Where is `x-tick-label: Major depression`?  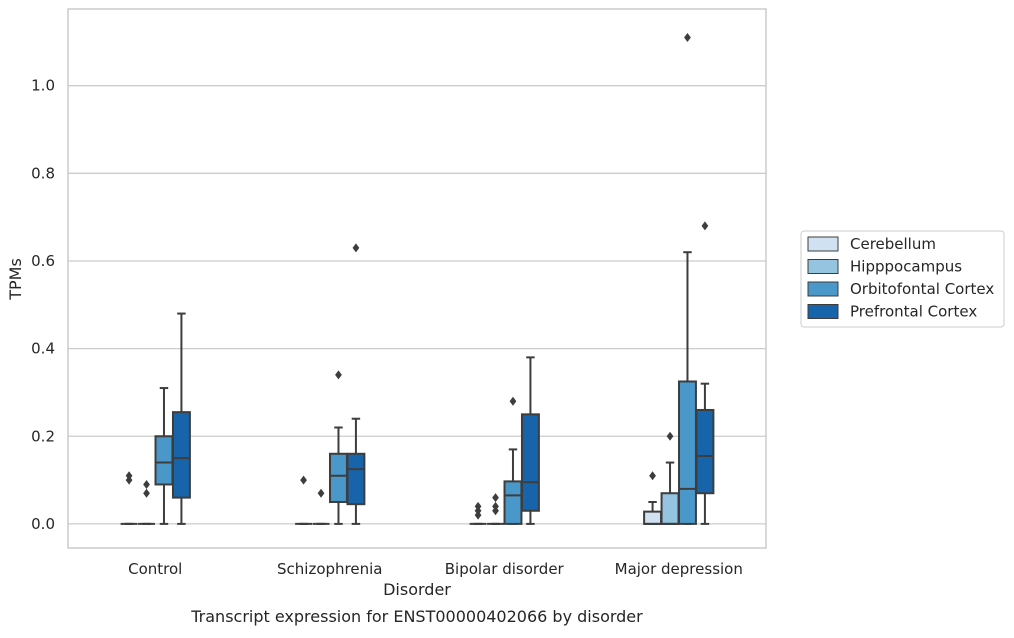
x-tick-label: Major depression is located at coordinates (679, 569).